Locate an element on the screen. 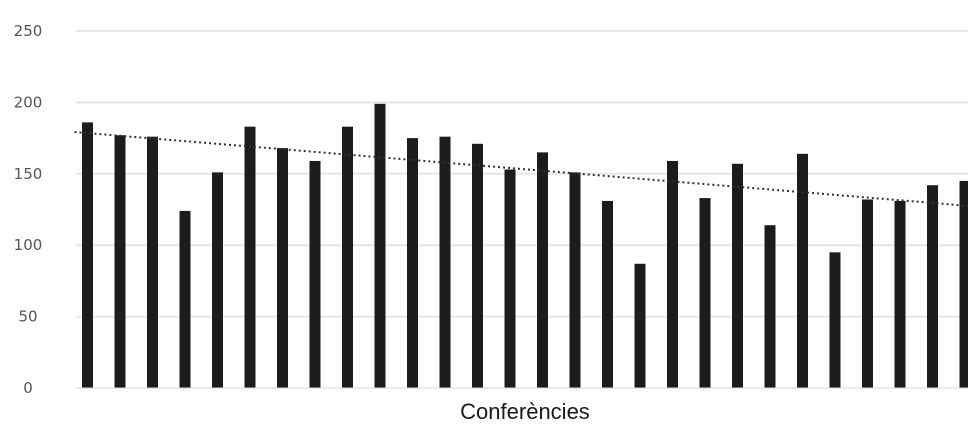  y-tick-label: 150 is located at coordinates (28, 174).